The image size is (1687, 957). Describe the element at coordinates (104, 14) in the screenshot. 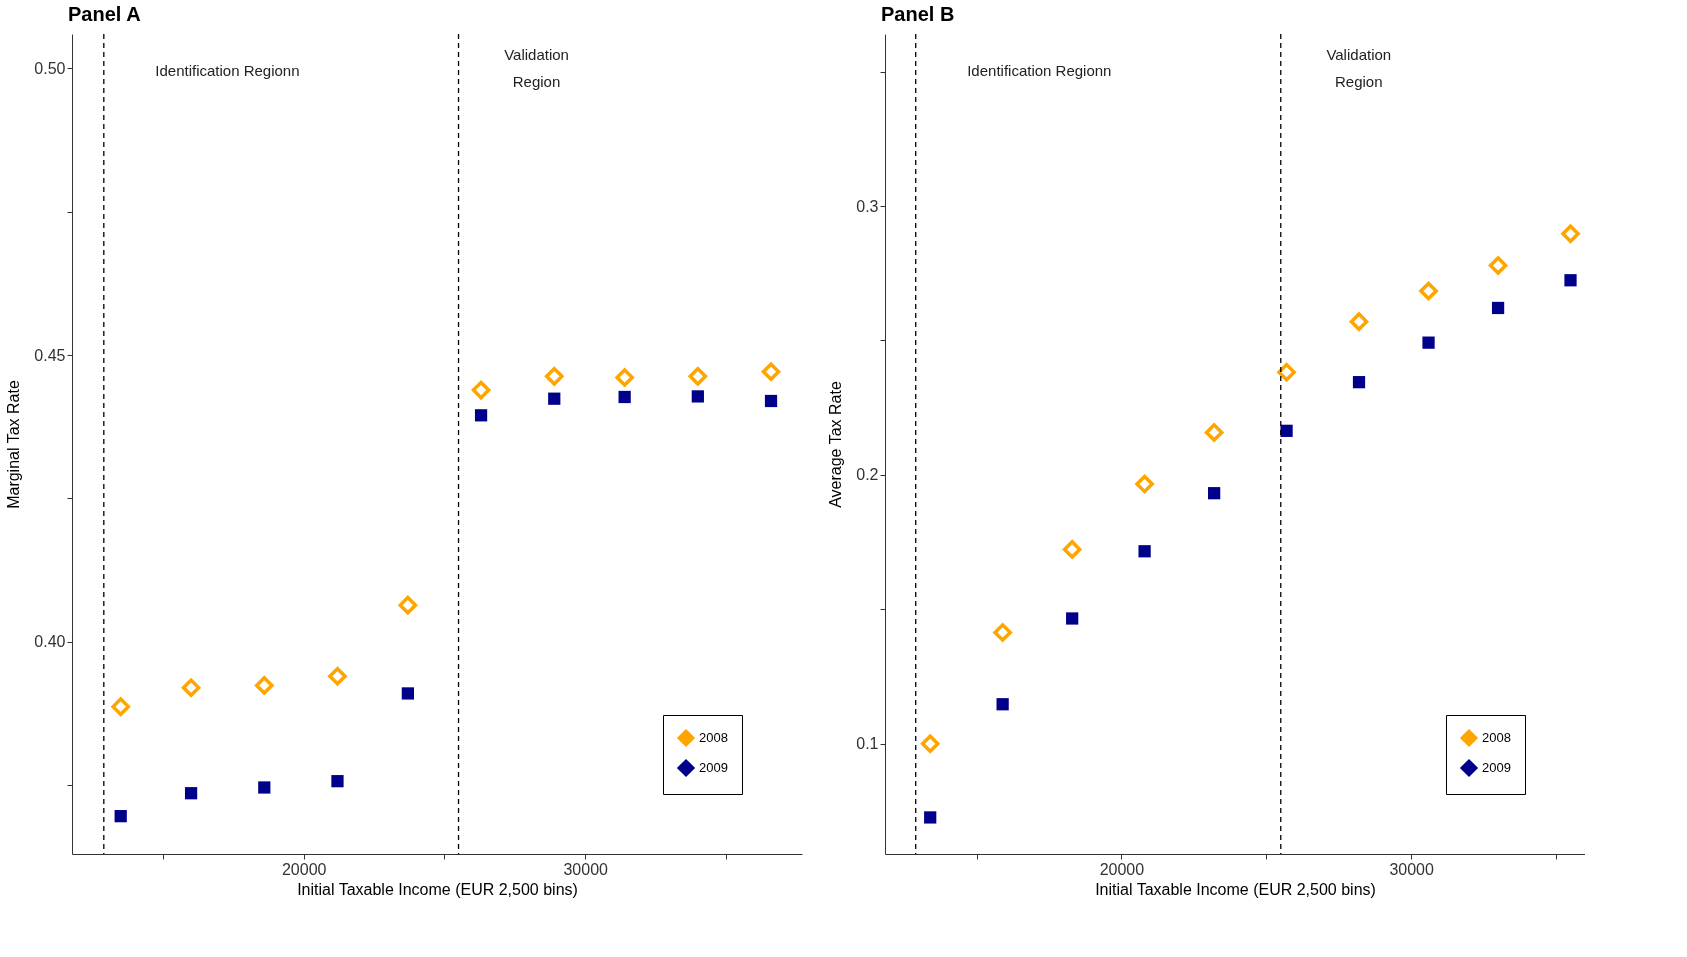

I see `chart-title: Panel A` at that location.